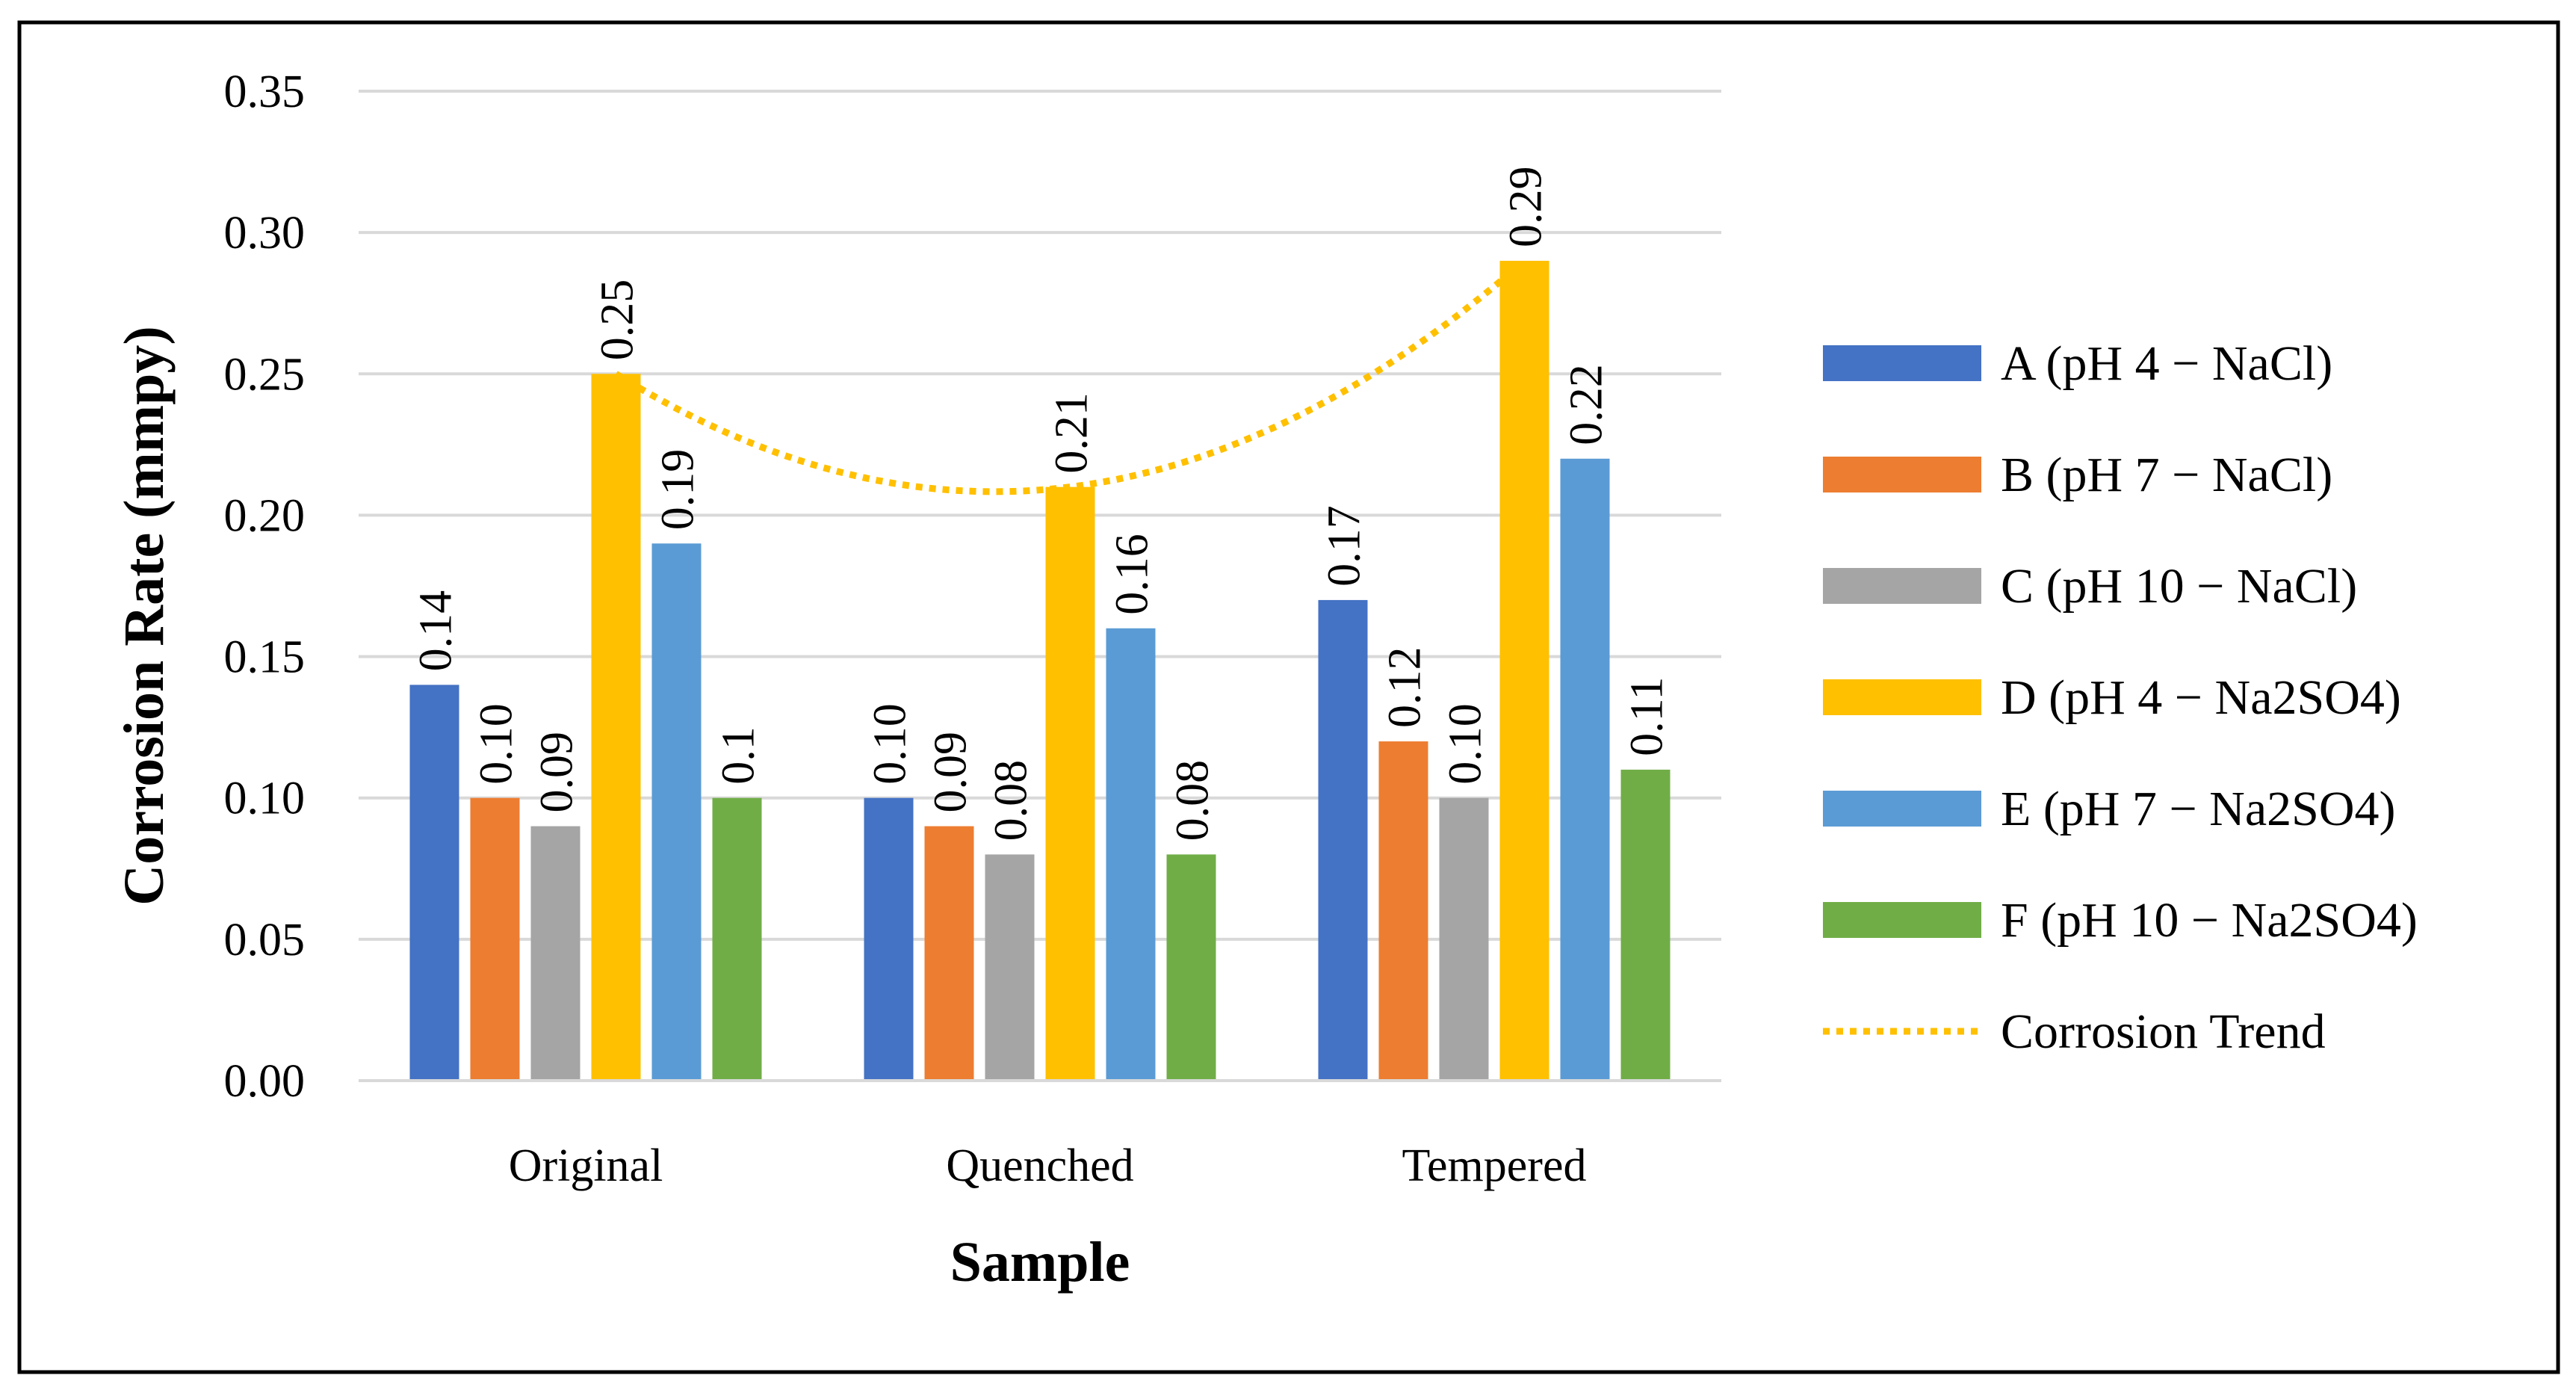 The width and height of the screenshot is (2576, 1396). What do you see at coordinates (2163, 1031) in the screenshot?
I see `legend-label: Corrosion Trend` at bounding box center [2163, 1031].